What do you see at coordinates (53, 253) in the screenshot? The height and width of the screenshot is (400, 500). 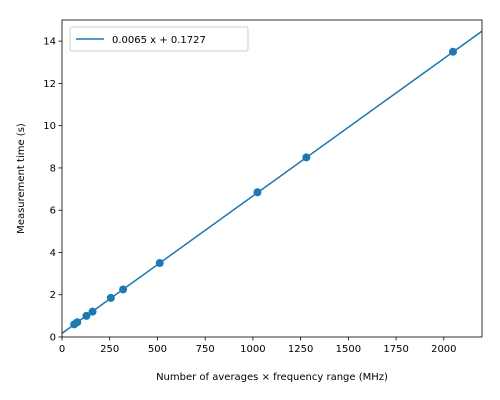 I see `y-tick-label: 4` at bounding box center [53, 253].